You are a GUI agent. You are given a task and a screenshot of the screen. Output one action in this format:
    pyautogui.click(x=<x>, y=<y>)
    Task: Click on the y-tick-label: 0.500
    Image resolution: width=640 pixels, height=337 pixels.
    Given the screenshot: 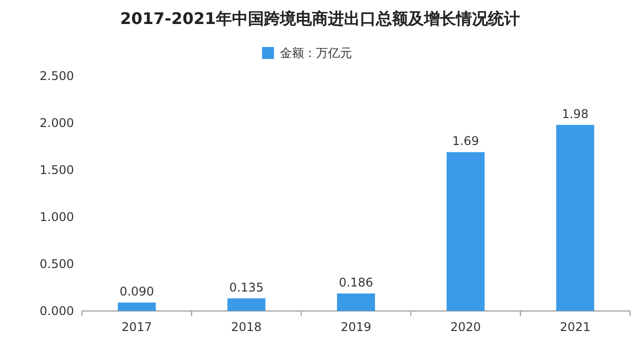 What is the action you would take?
    pyautogui.click(x=57, y=264)
    